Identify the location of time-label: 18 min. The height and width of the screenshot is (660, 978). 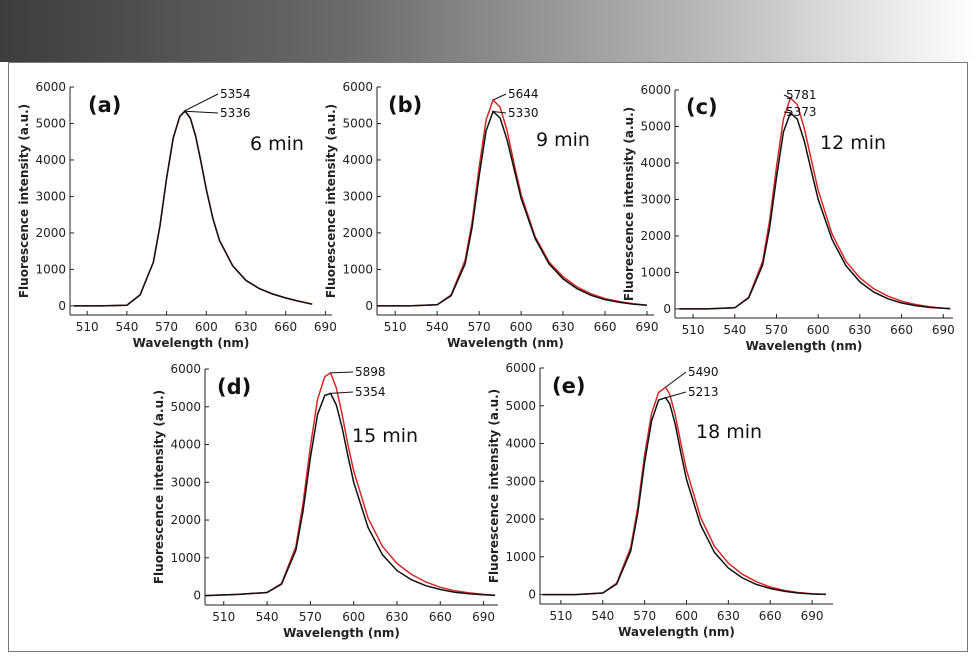
(729, 432).